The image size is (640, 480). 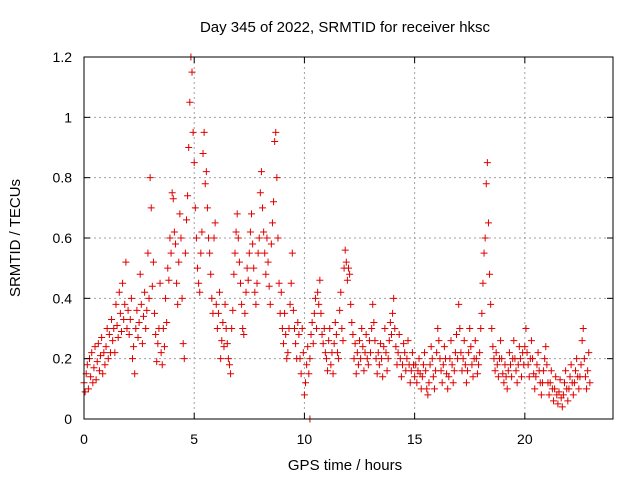 What do you see at coordinates (63, 359) in the screenshot?
I see `y-tick-label: 0.2` at bounding box center [63, 359].